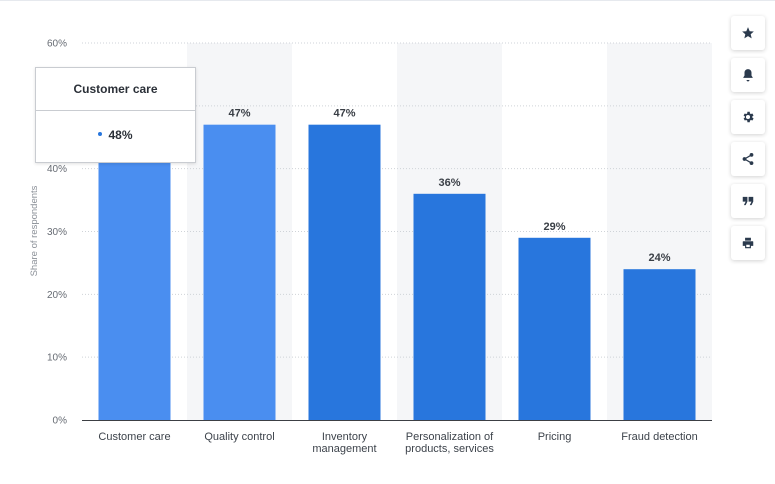 The image size is (775, 484). I want to click on favorite-button, so click(748, 33).